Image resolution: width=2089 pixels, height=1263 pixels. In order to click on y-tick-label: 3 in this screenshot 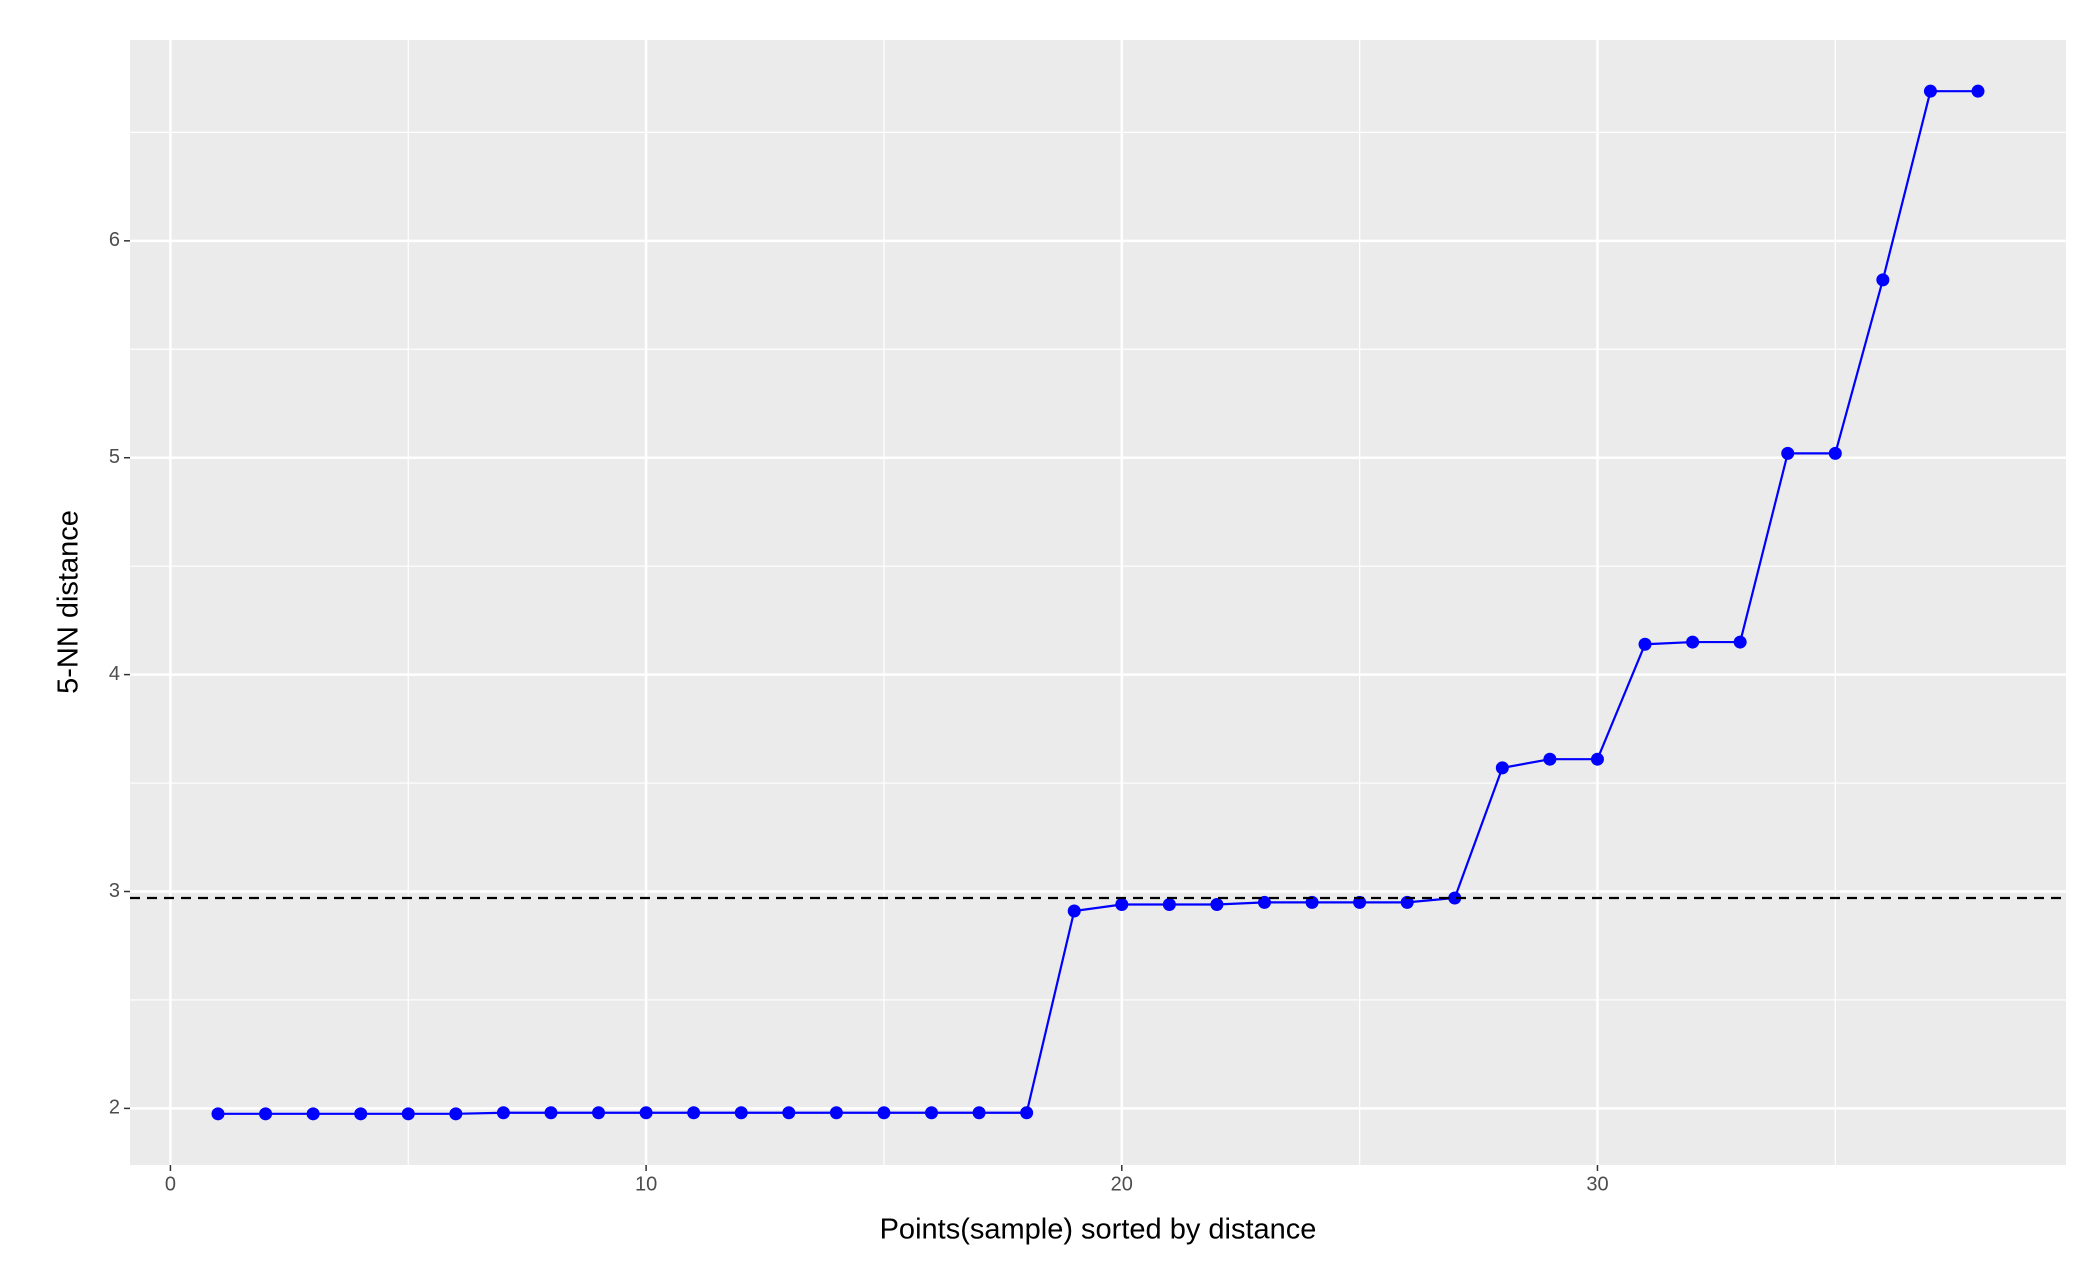, I will do `click(114, 891)`.